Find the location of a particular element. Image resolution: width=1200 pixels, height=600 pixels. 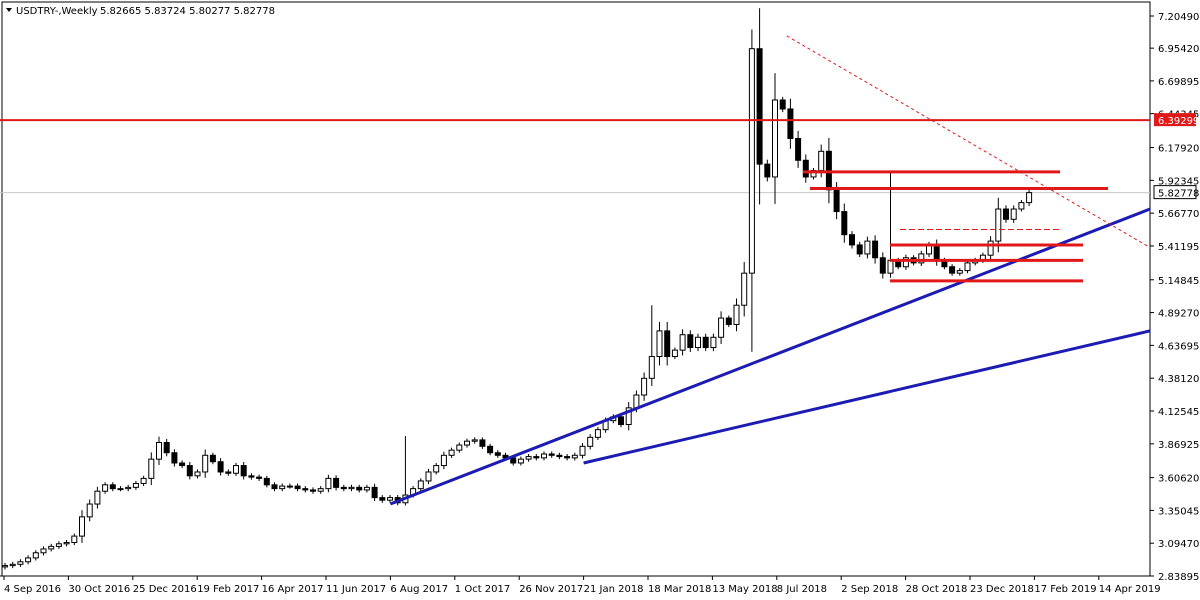

header-ohlc: 5.82665 5.83724 5.80277 5.82778 is located at coordinates (187, 11).